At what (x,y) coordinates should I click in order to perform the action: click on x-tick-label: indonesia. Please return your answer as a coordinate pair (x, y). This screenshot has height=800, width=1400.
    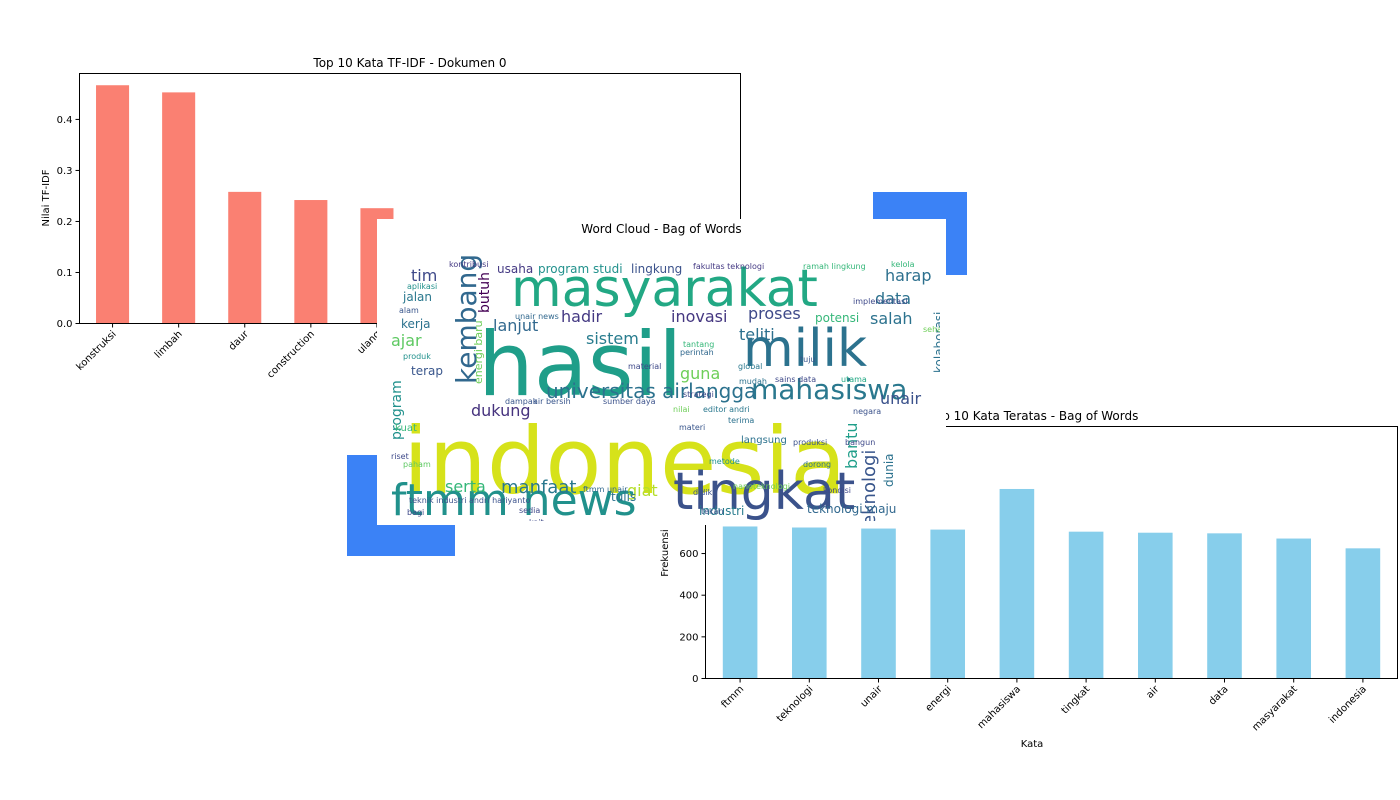
    Looking at the image, I should click on (1348, 705).